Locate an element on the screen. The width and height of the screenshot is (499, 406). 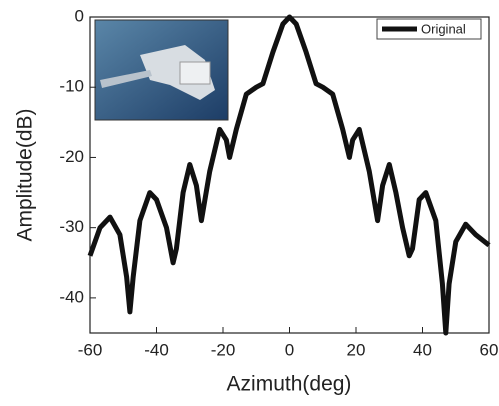
x-tick-label: 20 is located at coordinates (356, 349).